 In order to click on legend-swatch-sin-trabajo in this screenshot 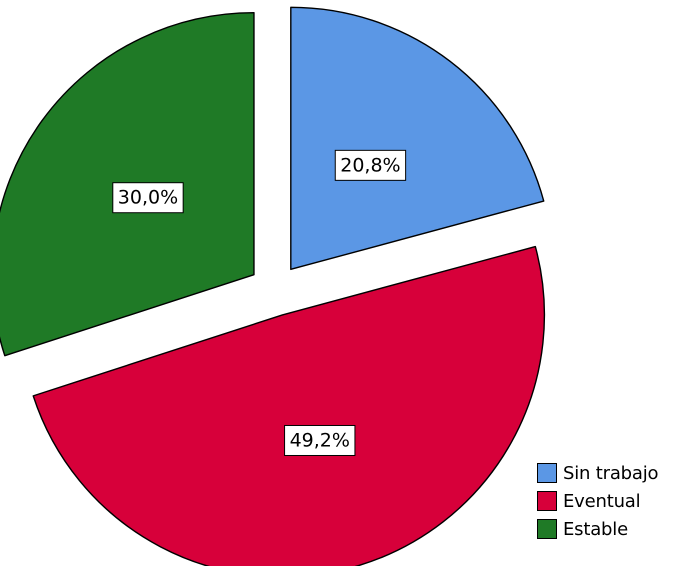, I will do `click(547, 473)`.